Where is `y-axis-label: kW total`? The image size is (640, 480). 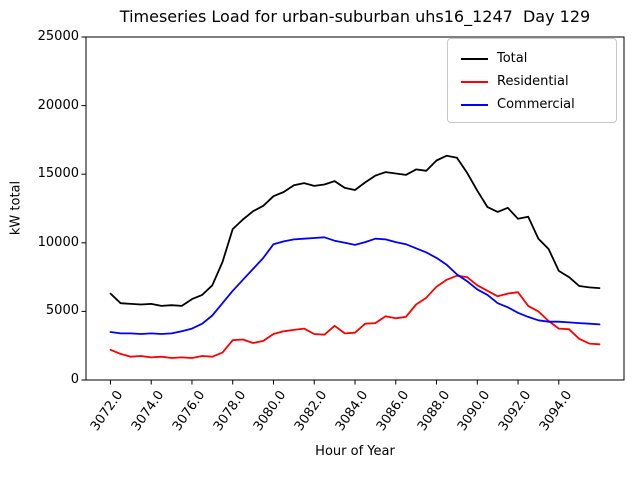 y-axis-label: kW total is located at coordinates (16, 208).